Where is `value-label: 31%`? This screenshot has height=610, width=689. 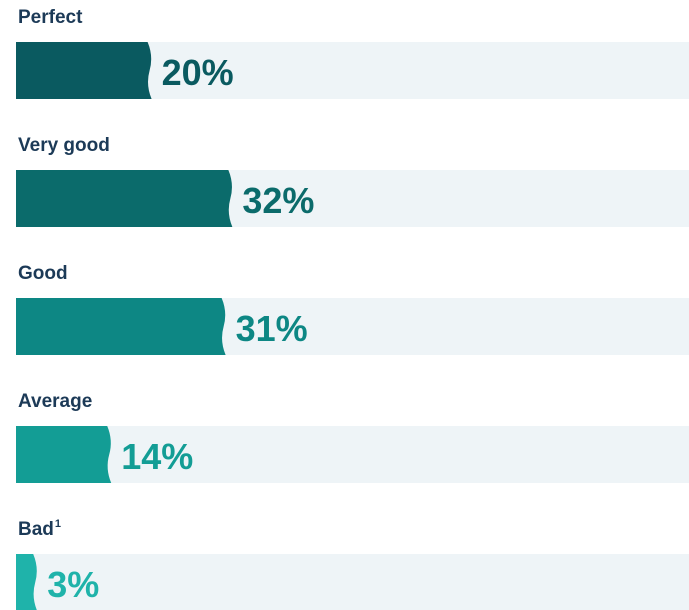
value-label: 31% is located at coordinates (272, 328).